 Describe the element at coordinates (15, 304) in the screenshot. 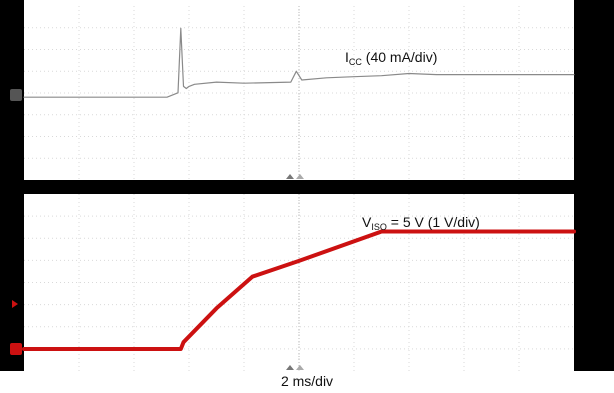

I see `trigger-level-icon` at that location.